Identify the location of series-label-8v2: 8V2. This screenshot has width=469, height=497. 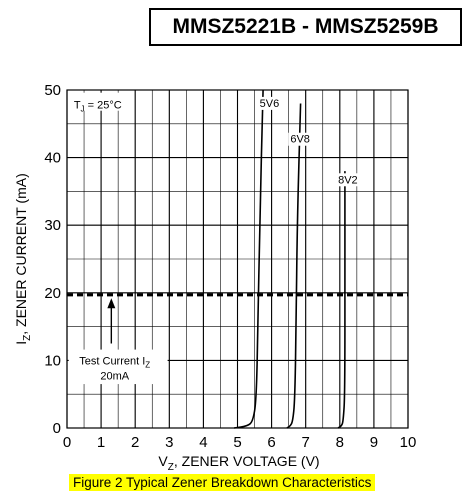
(348, 180).